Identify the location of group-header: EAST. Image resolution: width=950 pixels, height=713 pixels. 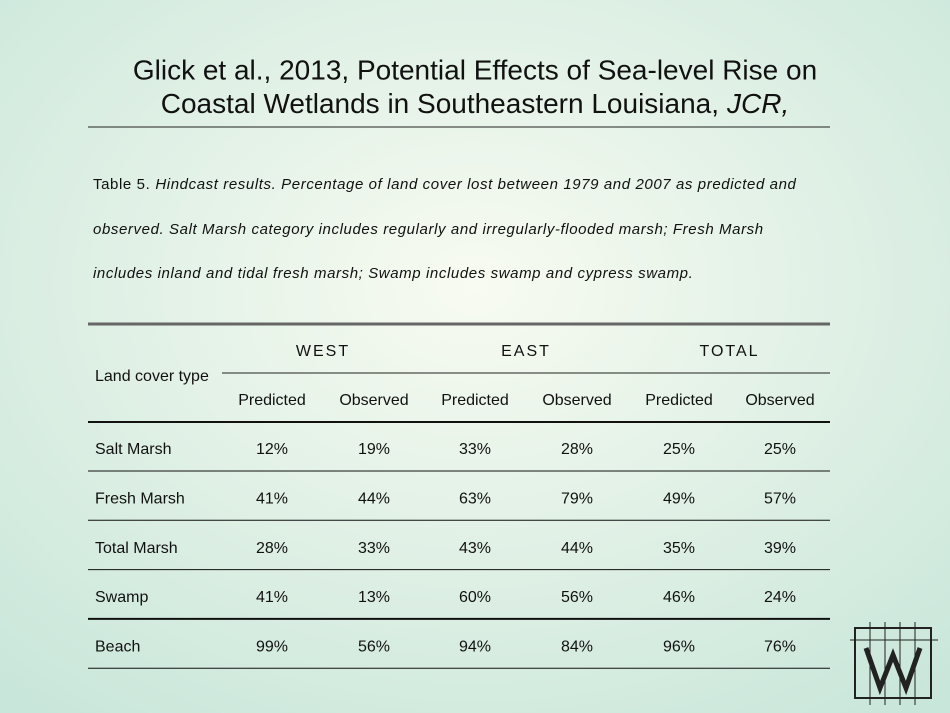
(526, 351).